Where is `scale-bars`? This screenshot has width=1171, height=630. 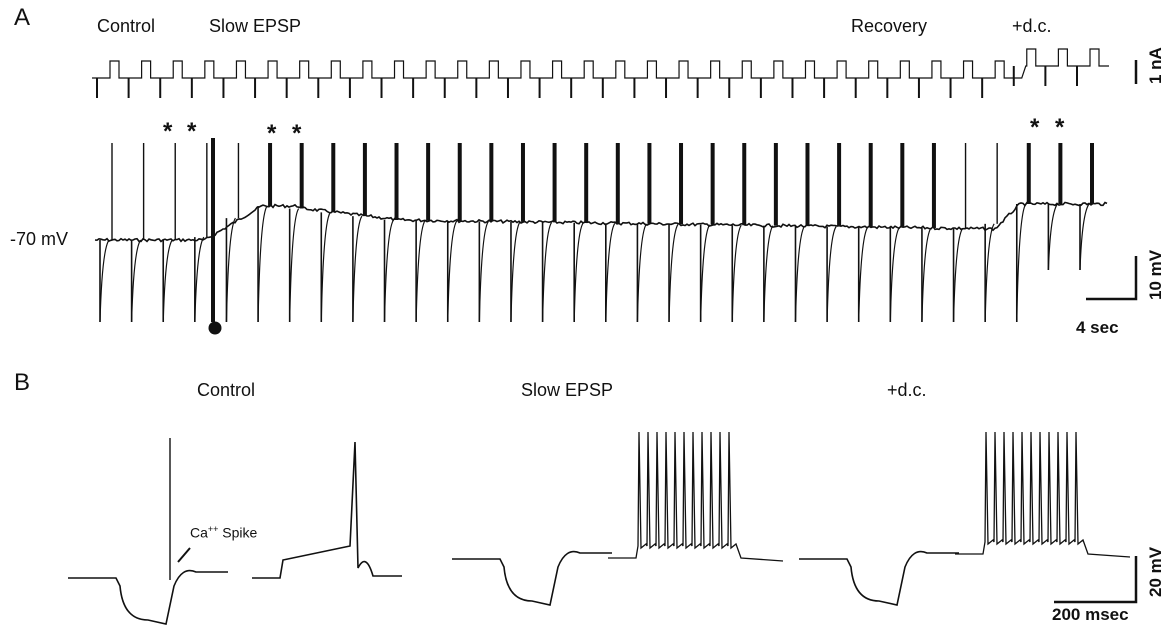 scale-bars is located at coordinates (1096, 332).